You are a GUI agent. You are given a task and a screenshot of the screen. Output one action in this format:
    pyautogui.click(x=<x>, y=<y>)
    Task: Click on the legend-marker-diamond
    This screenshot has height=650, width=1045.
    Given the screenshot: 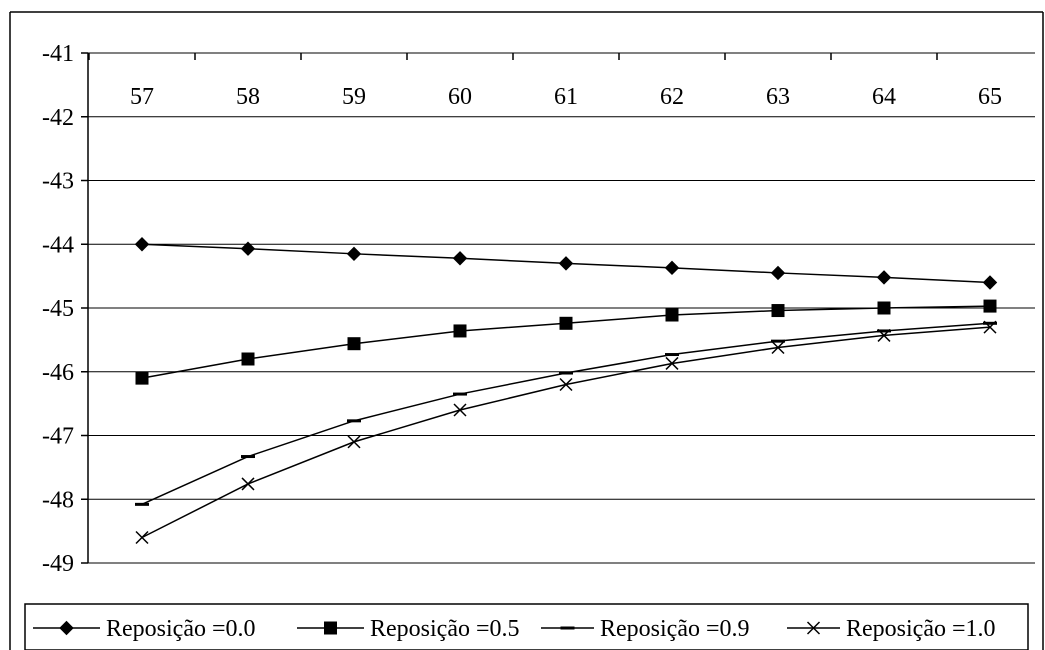 What is the action you would take?
    pyautogui.click(x=66, y=628)
    